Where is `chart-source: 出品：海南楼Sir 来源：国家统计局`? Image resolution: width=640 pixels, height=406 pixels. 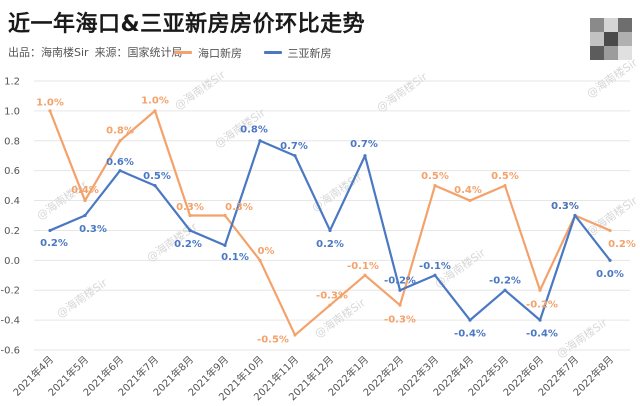 chart-source: 出品：海南楼Sir 来源：国家统计局 is located at coordinates (95, 52).